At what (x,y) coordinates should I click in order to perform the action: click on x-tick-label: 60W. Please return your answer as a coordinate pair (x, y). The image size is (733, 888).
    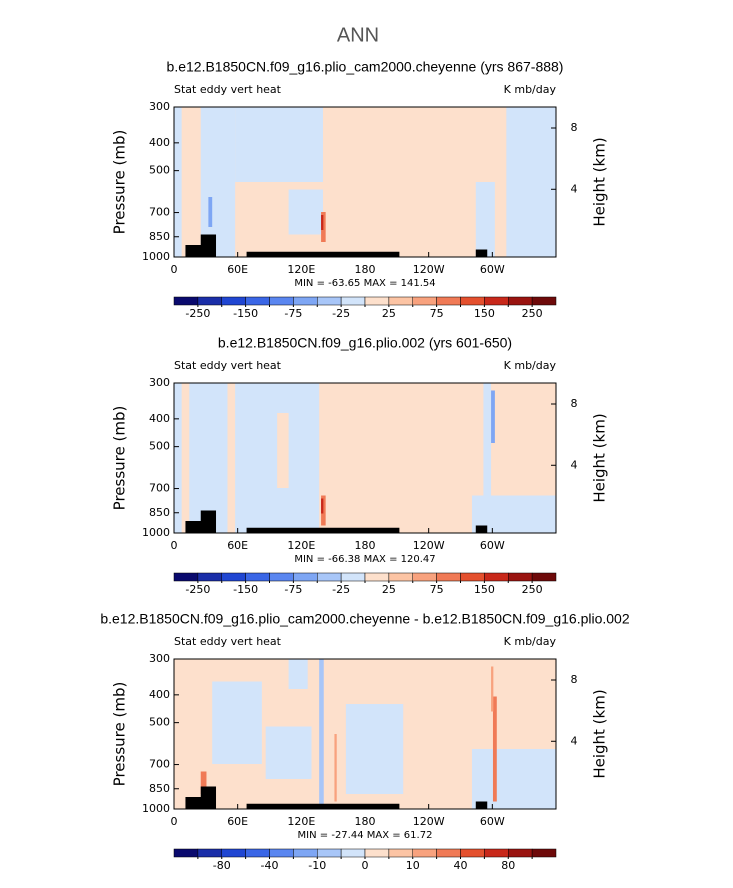
    Looking at the image, I should click on (492, 821).